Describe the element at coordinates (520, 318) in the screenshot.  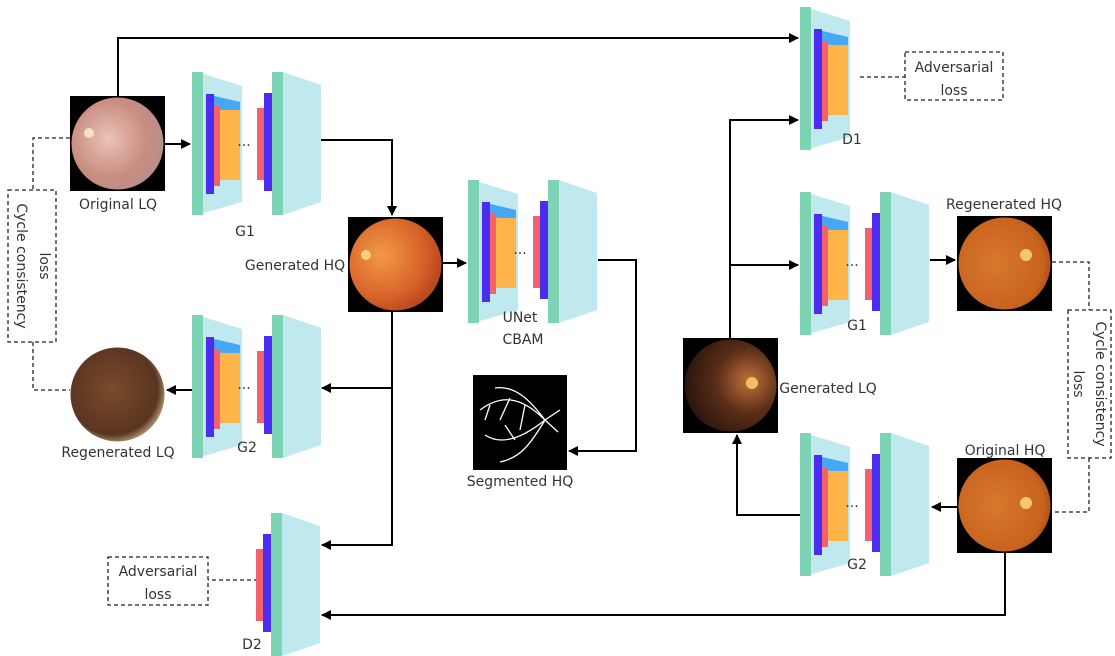
I see `label: UNet` at that location.